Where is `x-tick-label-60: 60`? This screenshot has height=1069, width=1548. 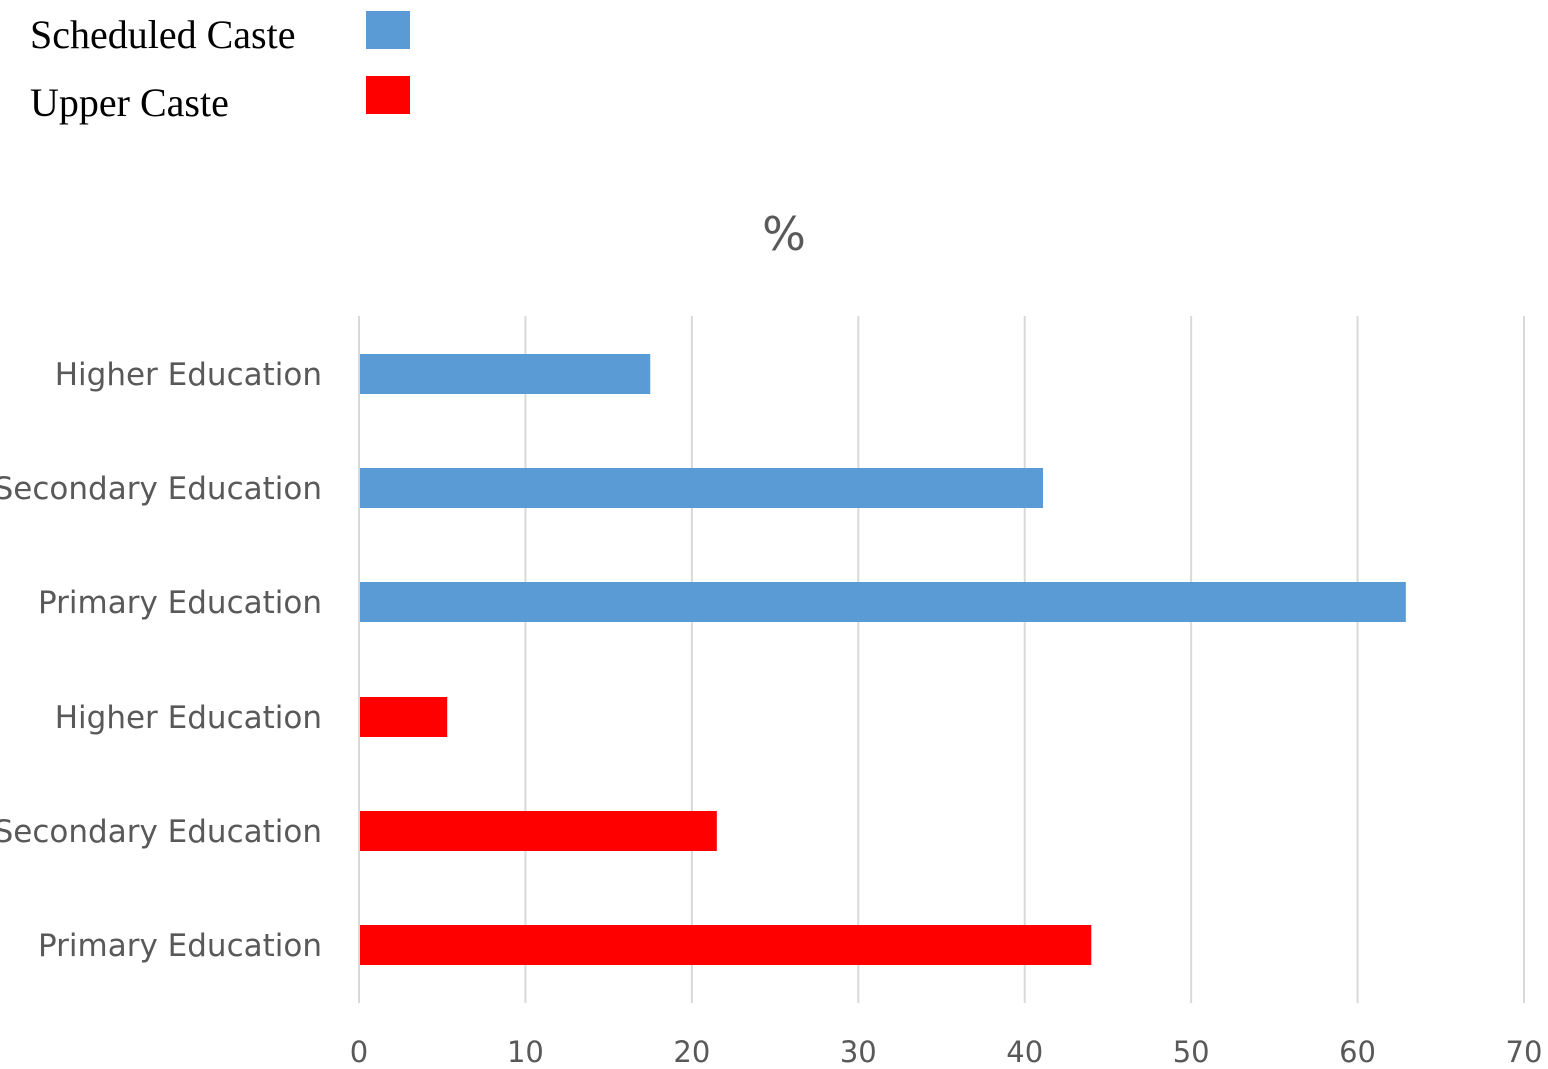 x-tick-label-60: 60 is located at coordinates (1357, 1052).